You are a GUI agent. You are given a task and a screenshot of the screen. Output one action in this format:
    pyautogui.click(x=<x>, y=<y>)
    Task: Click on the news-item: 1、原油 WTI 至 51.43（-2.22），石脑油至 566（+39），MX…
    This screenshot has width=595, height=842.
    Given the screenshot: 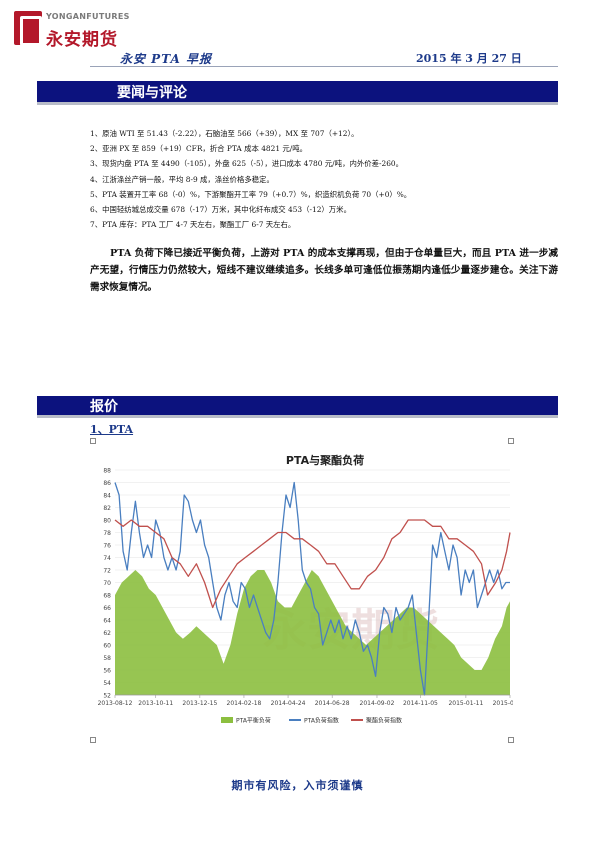 What is the action you would take?
    pyautogui.click(x=224, y=133)
    